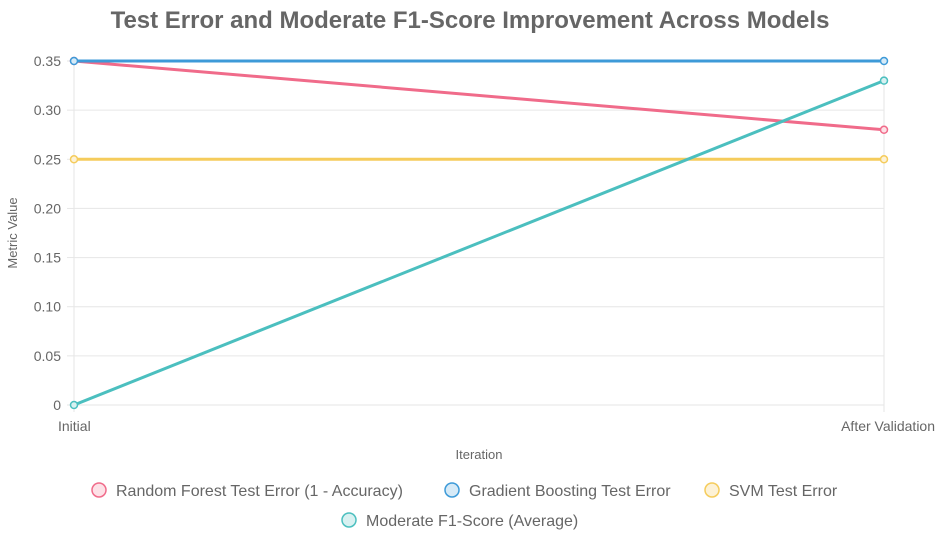 The height and width of the screenshot is (542, 939). What do you see at coordinates (12, 232) in the screenshot?
I see `y-axis-label: Metric Value` at bounding box center [12, 232].